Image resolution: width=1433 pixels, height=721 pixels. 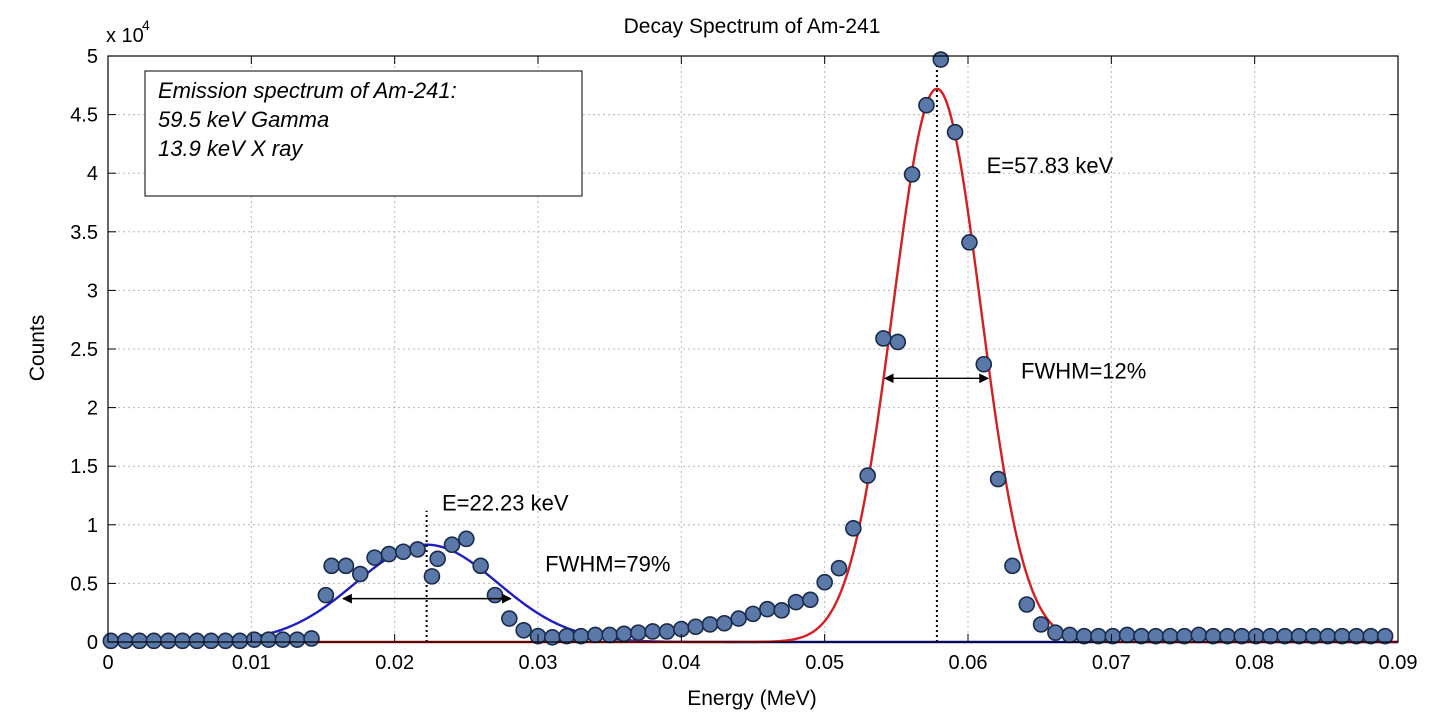 I want to click on peak2-energy: E=57.83 keV, so click(x=1050, y=165).